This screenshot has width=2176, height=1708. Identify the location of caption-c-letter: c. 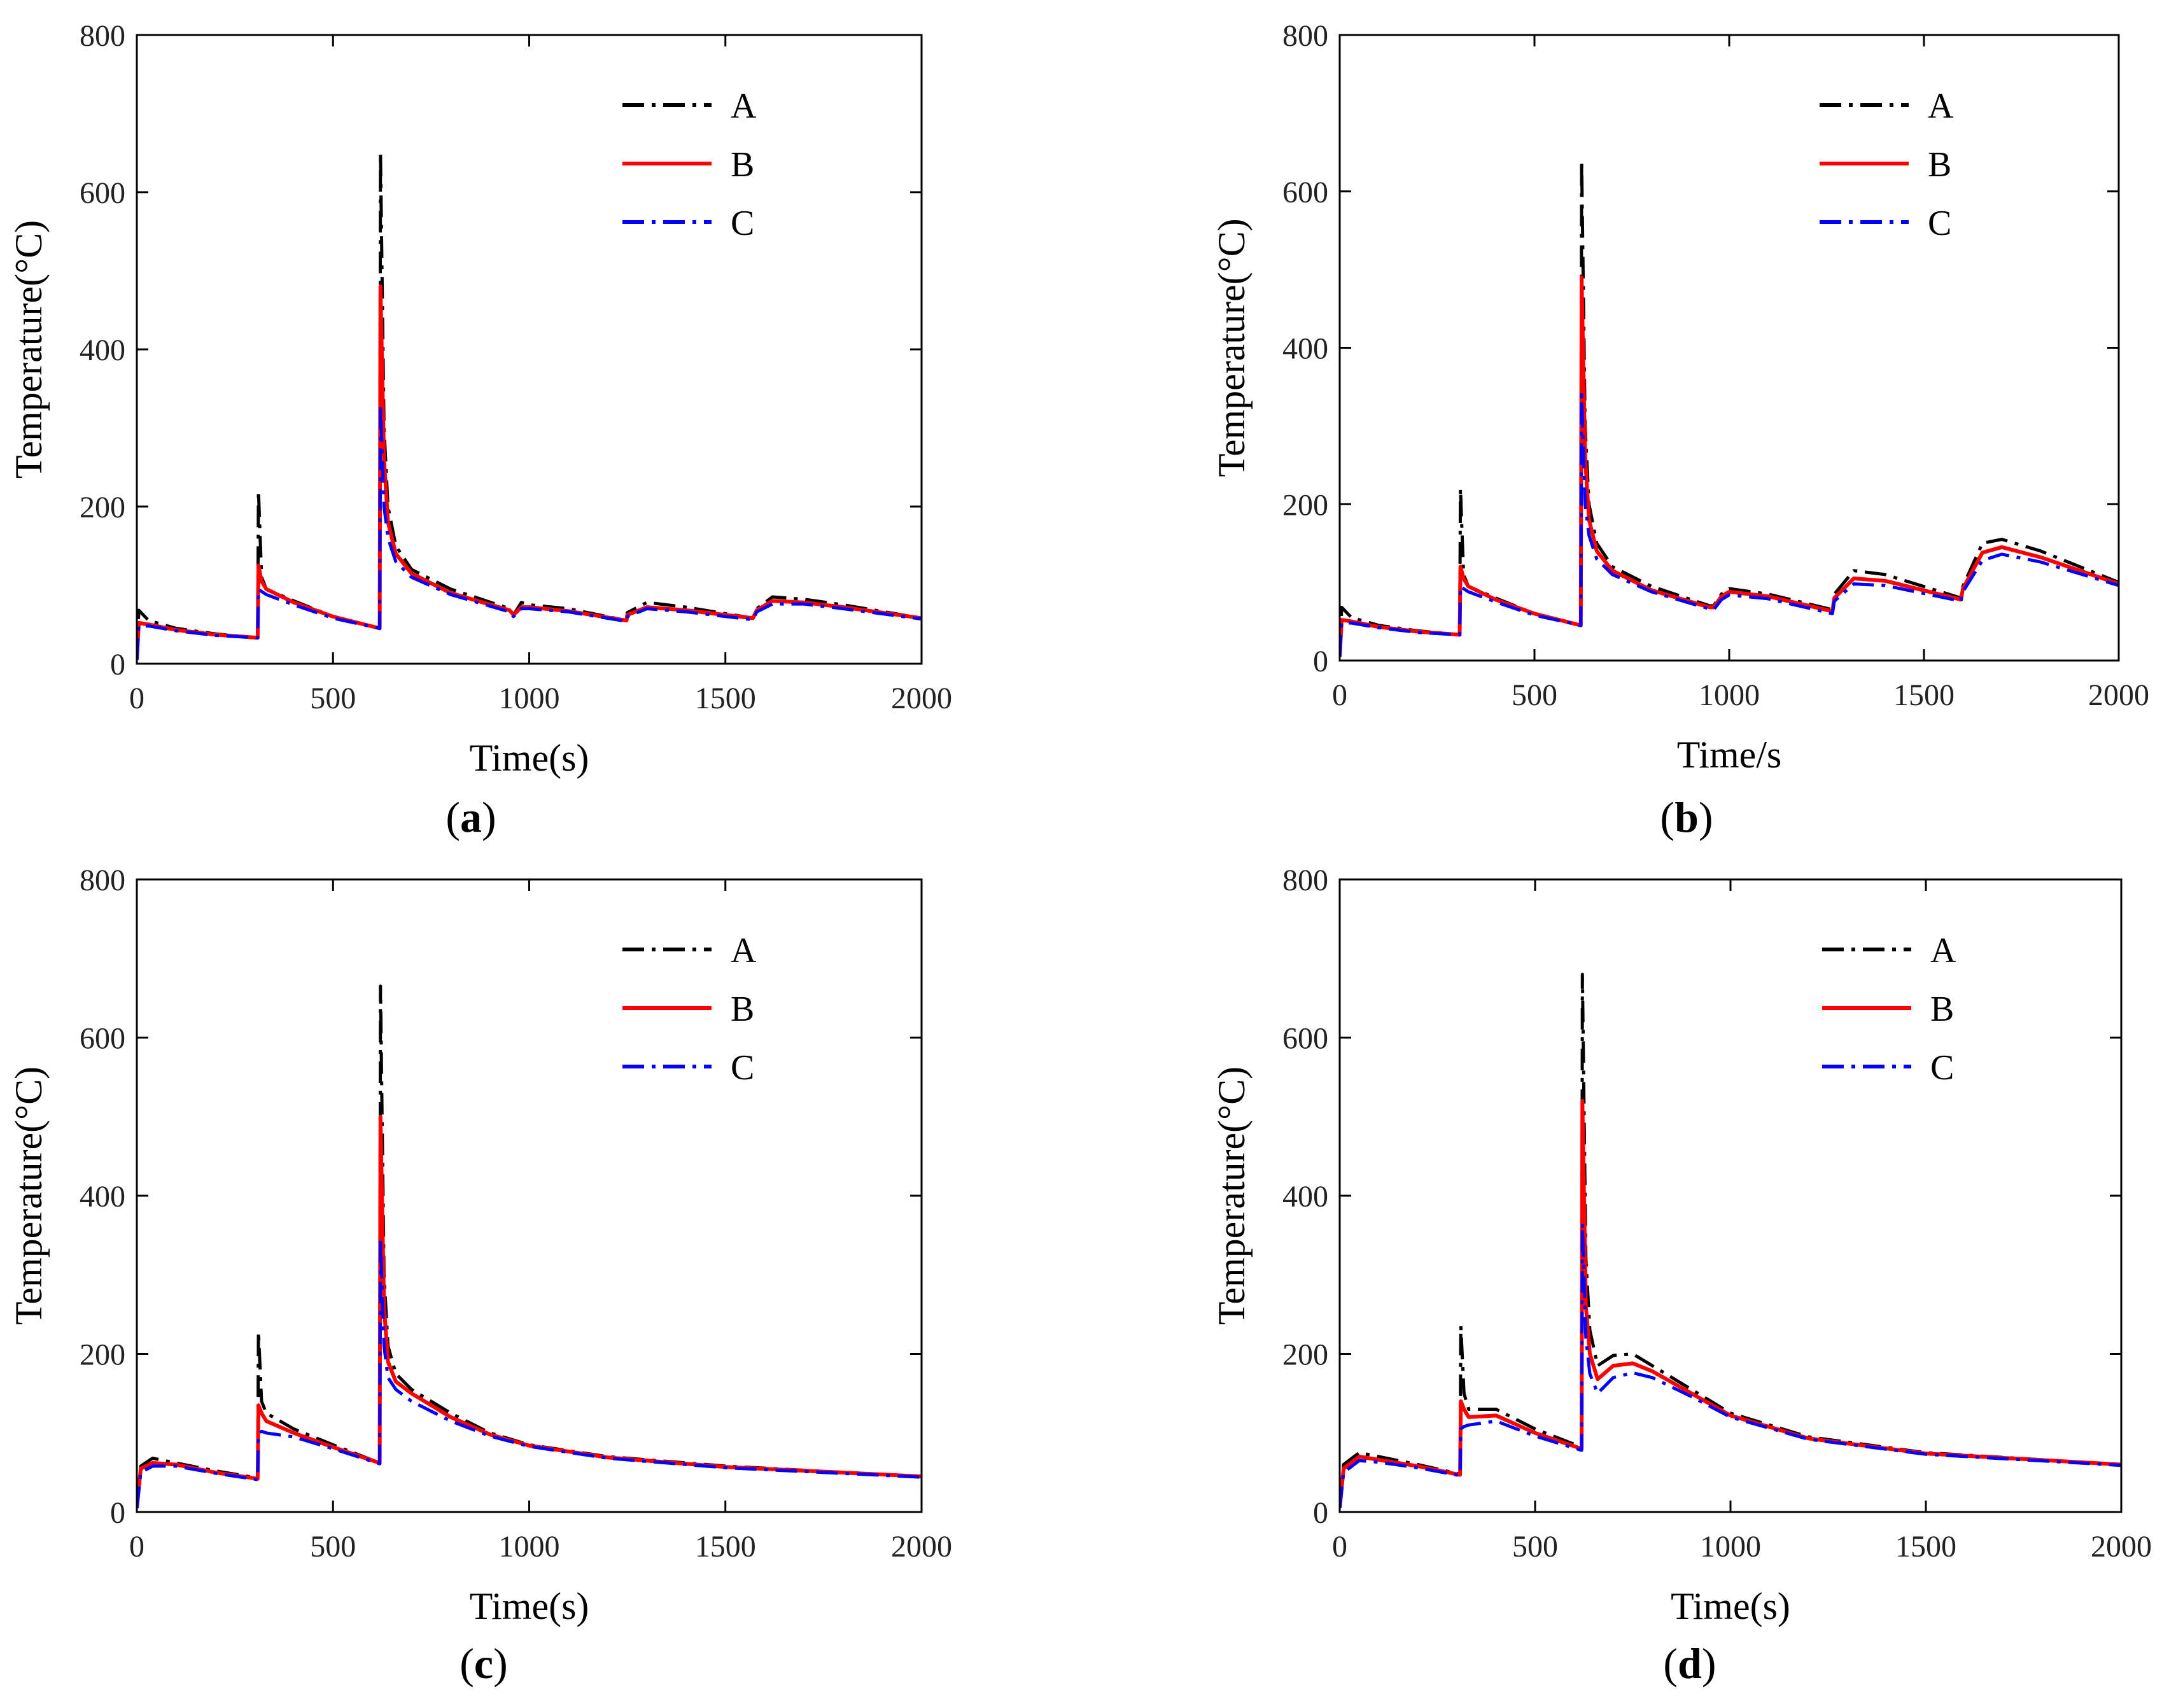
(484, 1663).